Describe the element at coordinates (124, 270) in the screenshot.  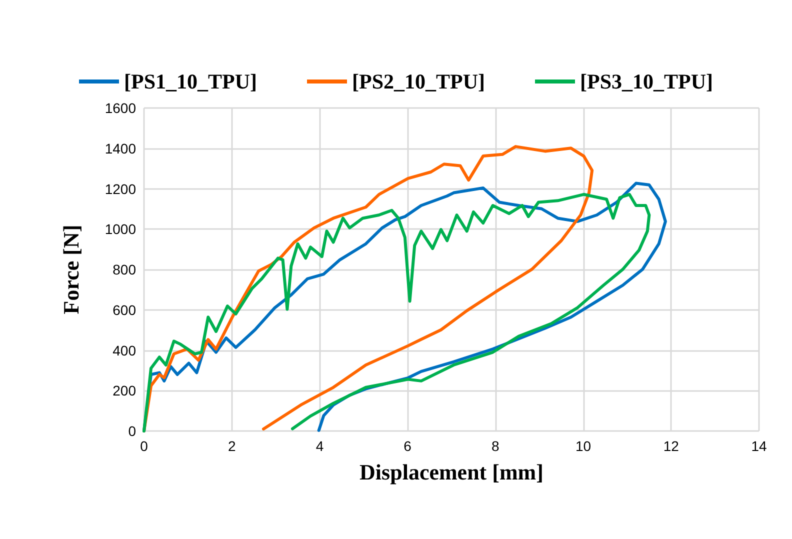
I see `y-tick-label: 800` at that location.